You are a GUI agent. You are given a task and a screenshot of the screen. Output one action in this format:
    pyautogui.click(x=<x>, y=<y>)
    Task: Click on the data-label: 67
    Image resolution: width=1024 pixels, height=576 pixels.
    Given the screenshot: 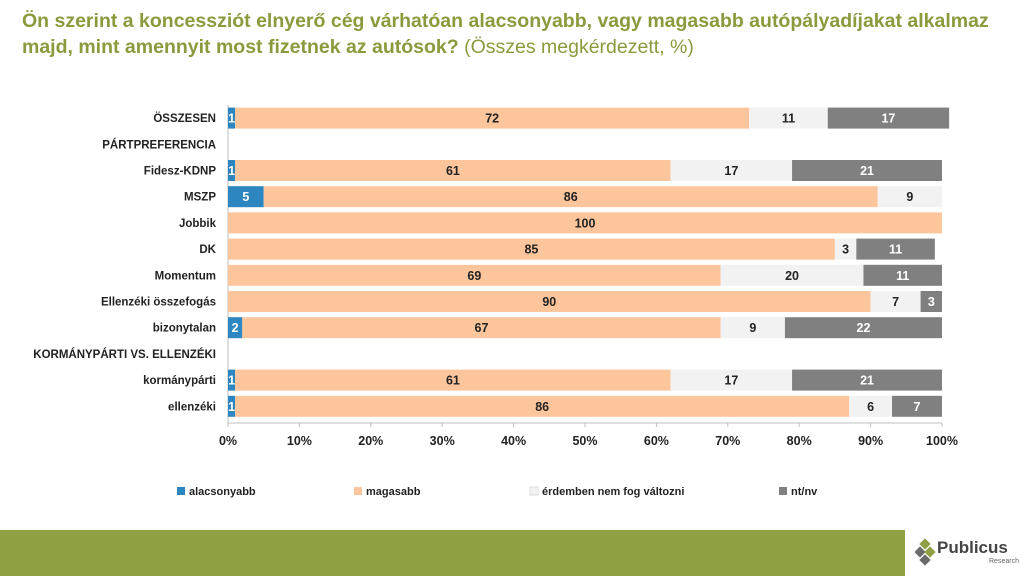 What is the action you would take?
    pyautogui.click(x=482, y=328)
    